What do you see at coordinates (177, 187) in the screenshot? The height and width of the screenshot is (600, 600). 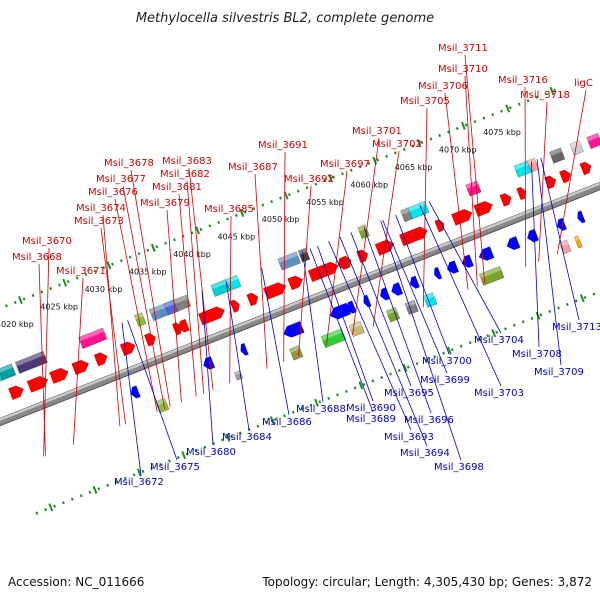 I see `gene-label: Msil_3681` at bounding box center [177, 187].